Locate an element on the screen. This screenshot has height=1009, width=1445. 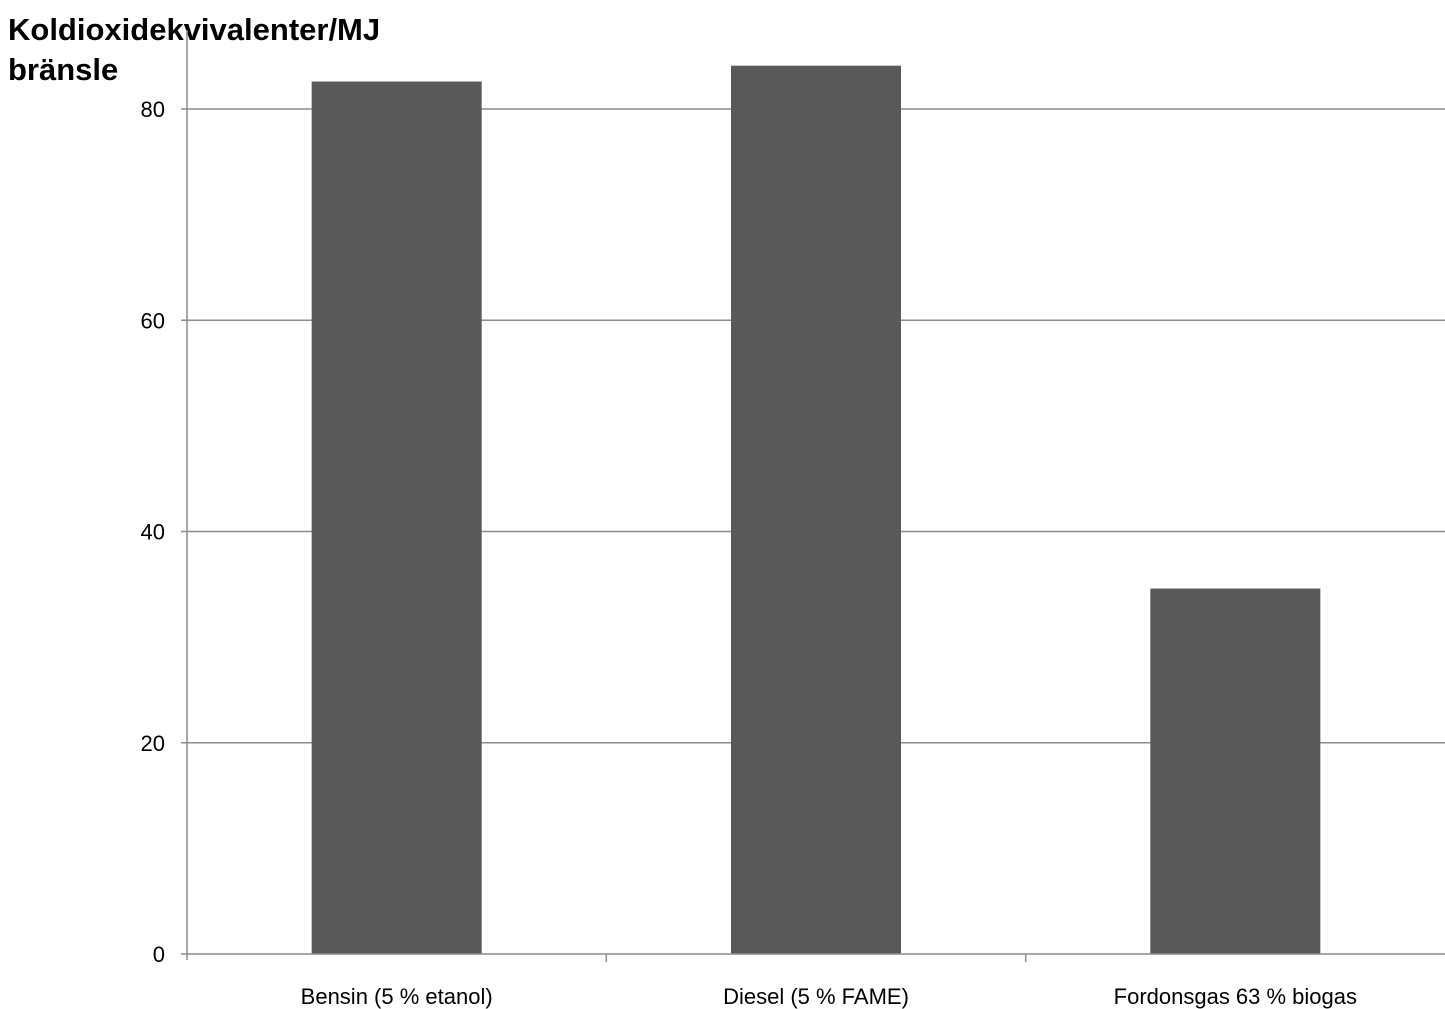
y-axis-title: Koldioxidekvivalenter/MJ bränsle is located at coordinates (194, 49).